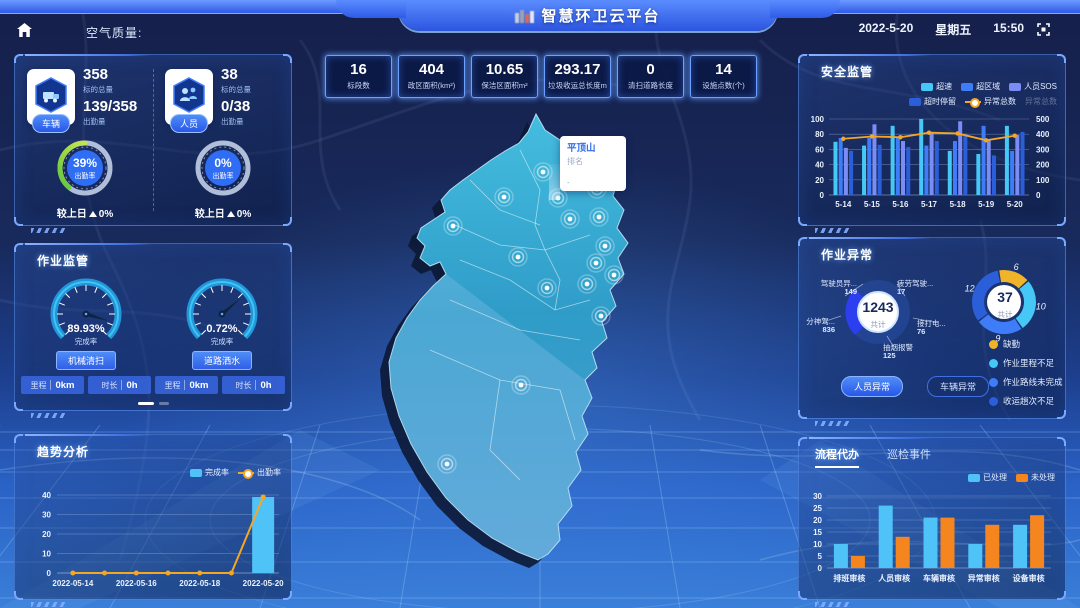 The height and width of the screenshot is (608, 1080). I want to click on vehicle-anomaly-donut: 6 10 9 12, so click(1005, 302).